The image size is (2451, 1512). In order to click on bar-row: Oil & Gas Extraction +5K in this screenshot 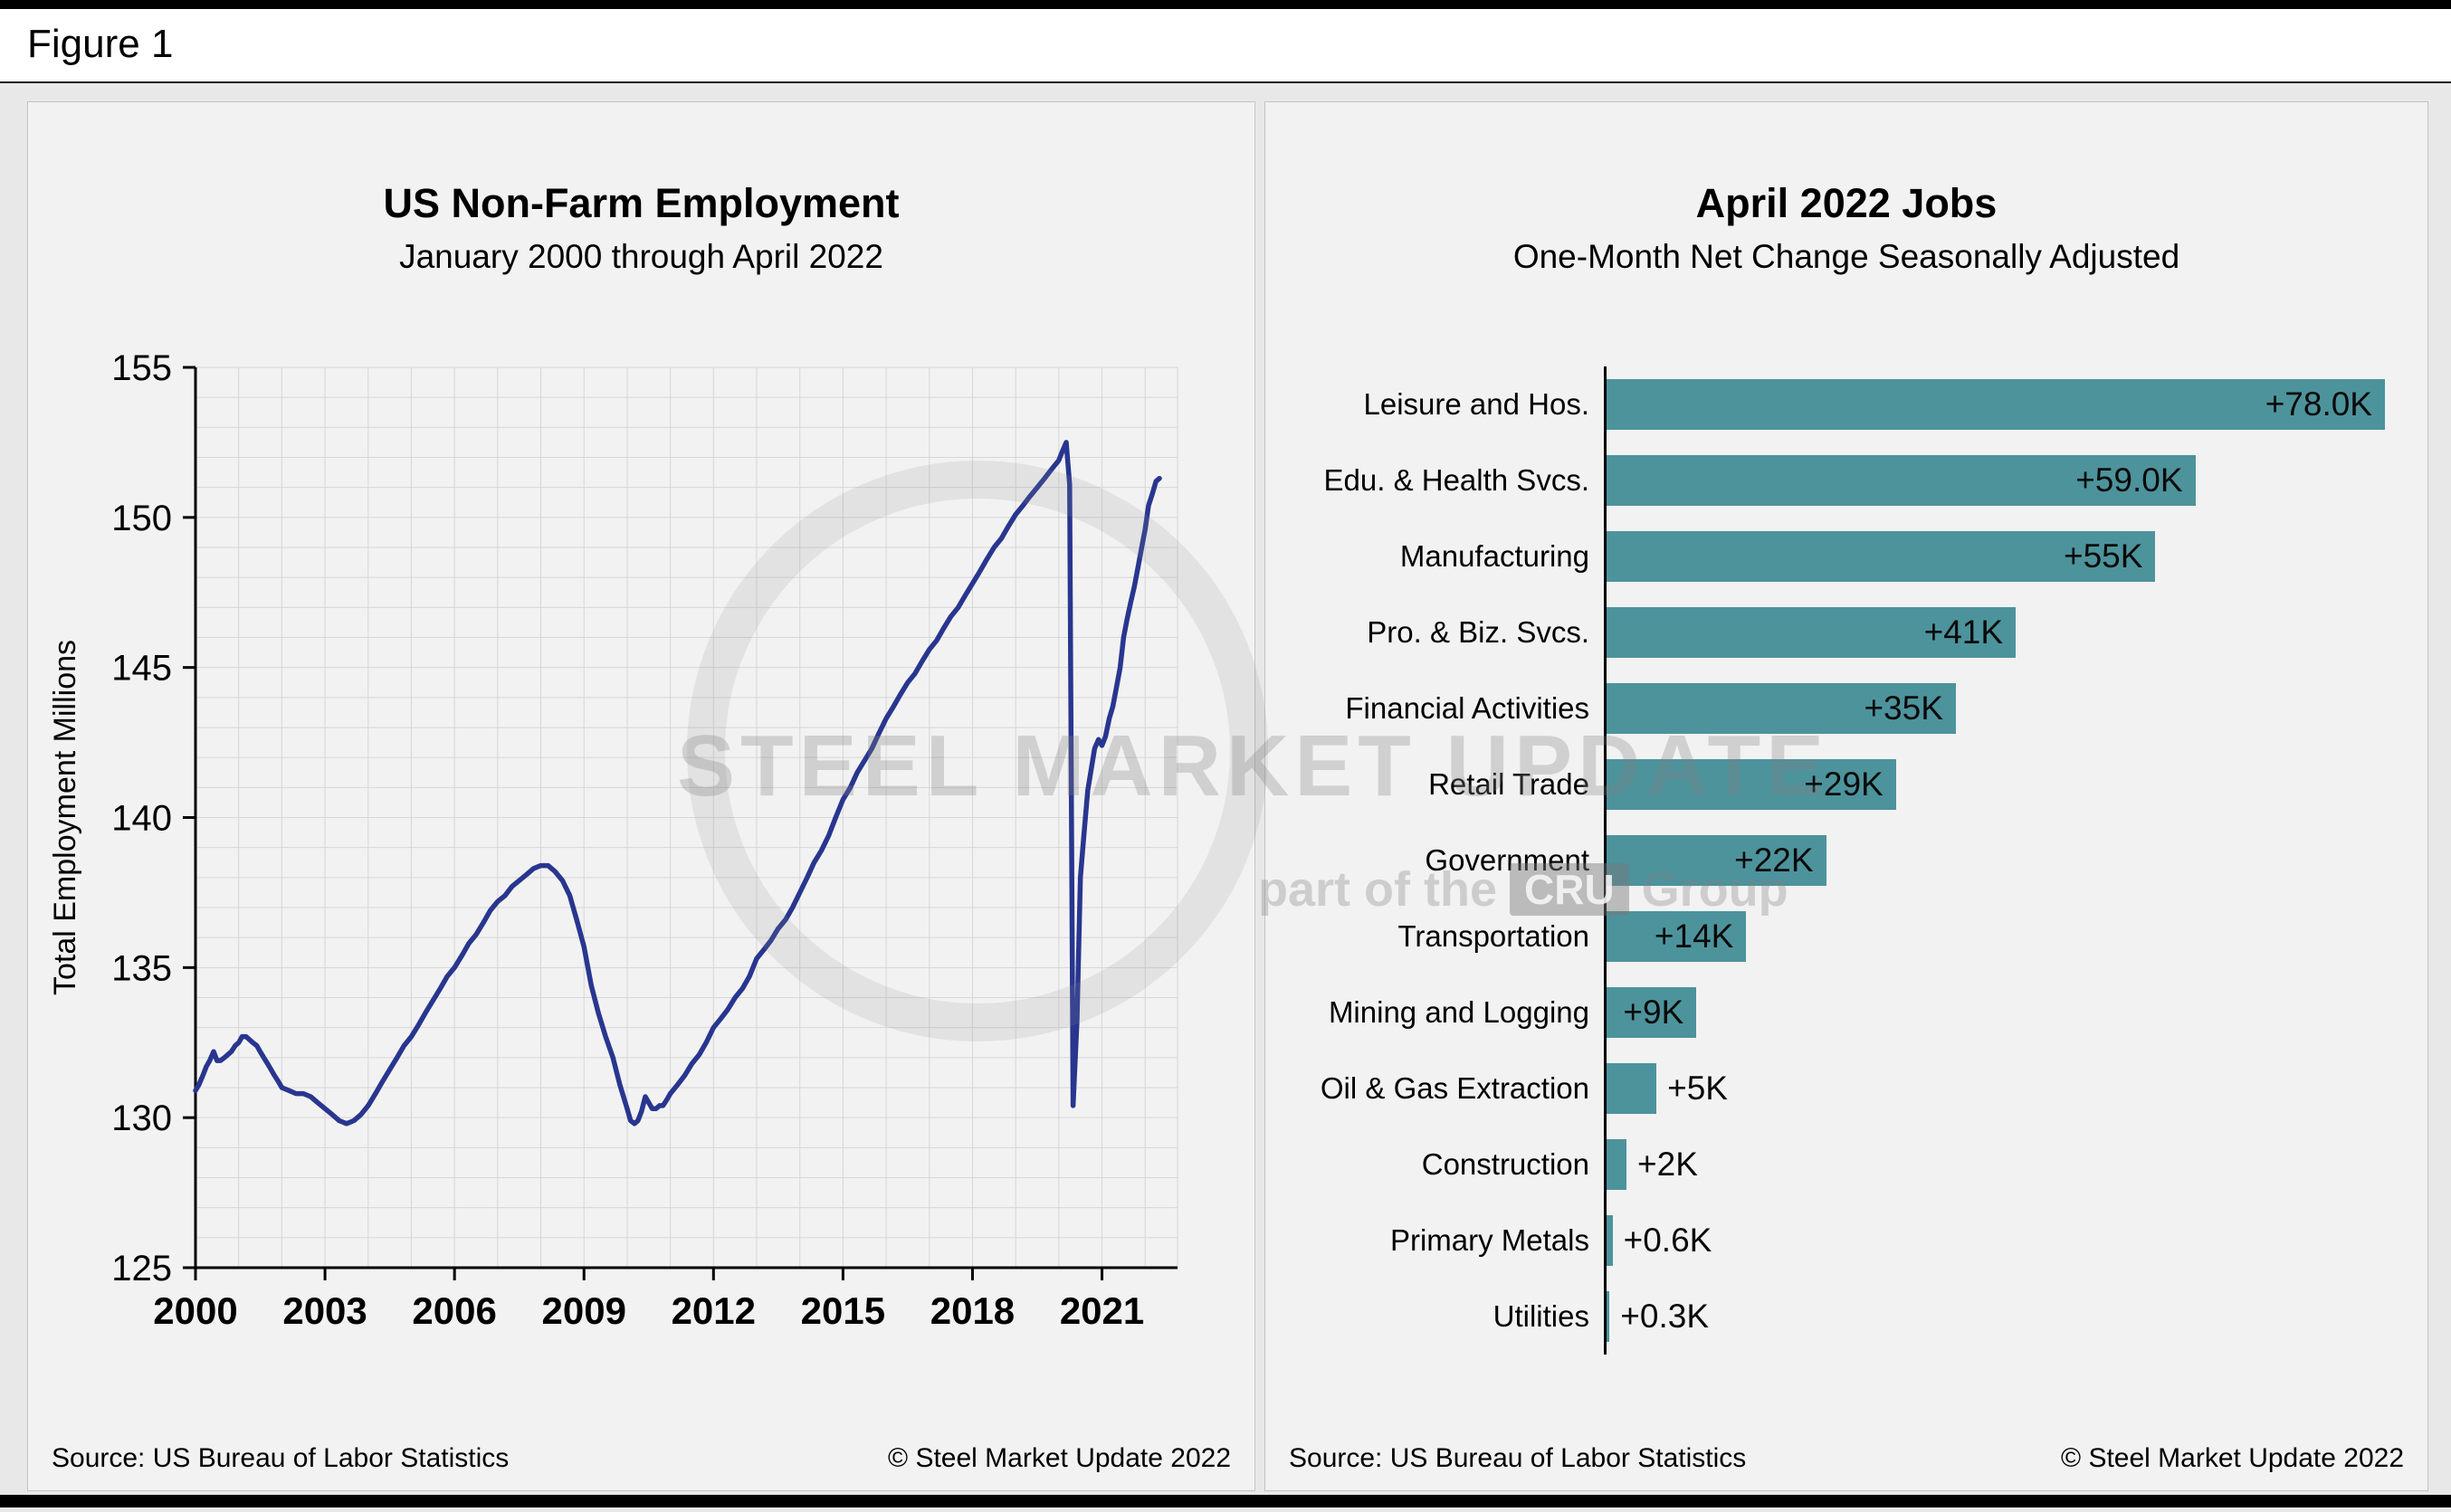, I will do `click(1845, 1089)`.